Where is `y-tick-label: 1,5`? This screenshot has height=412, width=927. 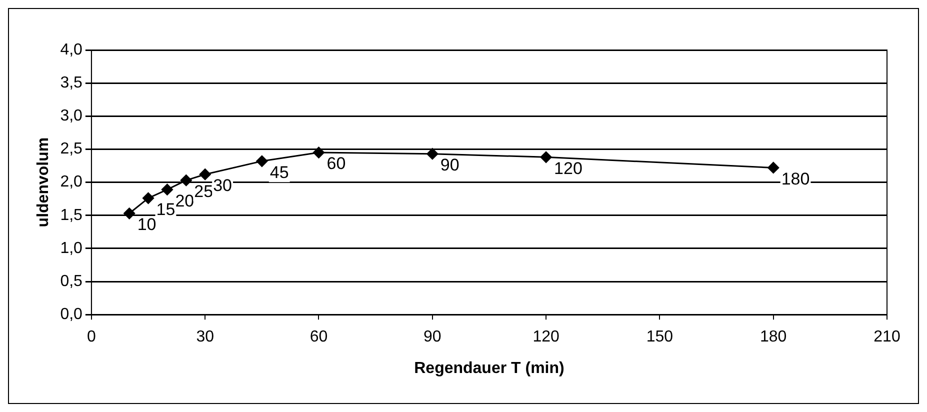
y-tick-label: 1,5 is located at coordinates (71, 215).